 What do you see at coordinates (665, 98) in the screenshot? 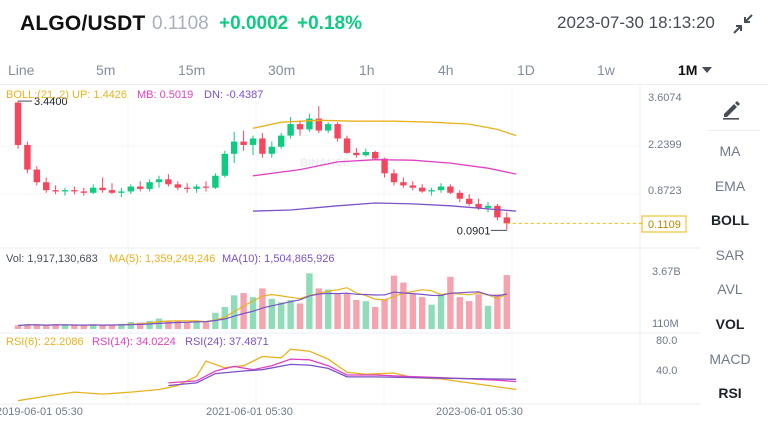
I see `price-tick-top: 3.6074` at bounding box center [665, 98].